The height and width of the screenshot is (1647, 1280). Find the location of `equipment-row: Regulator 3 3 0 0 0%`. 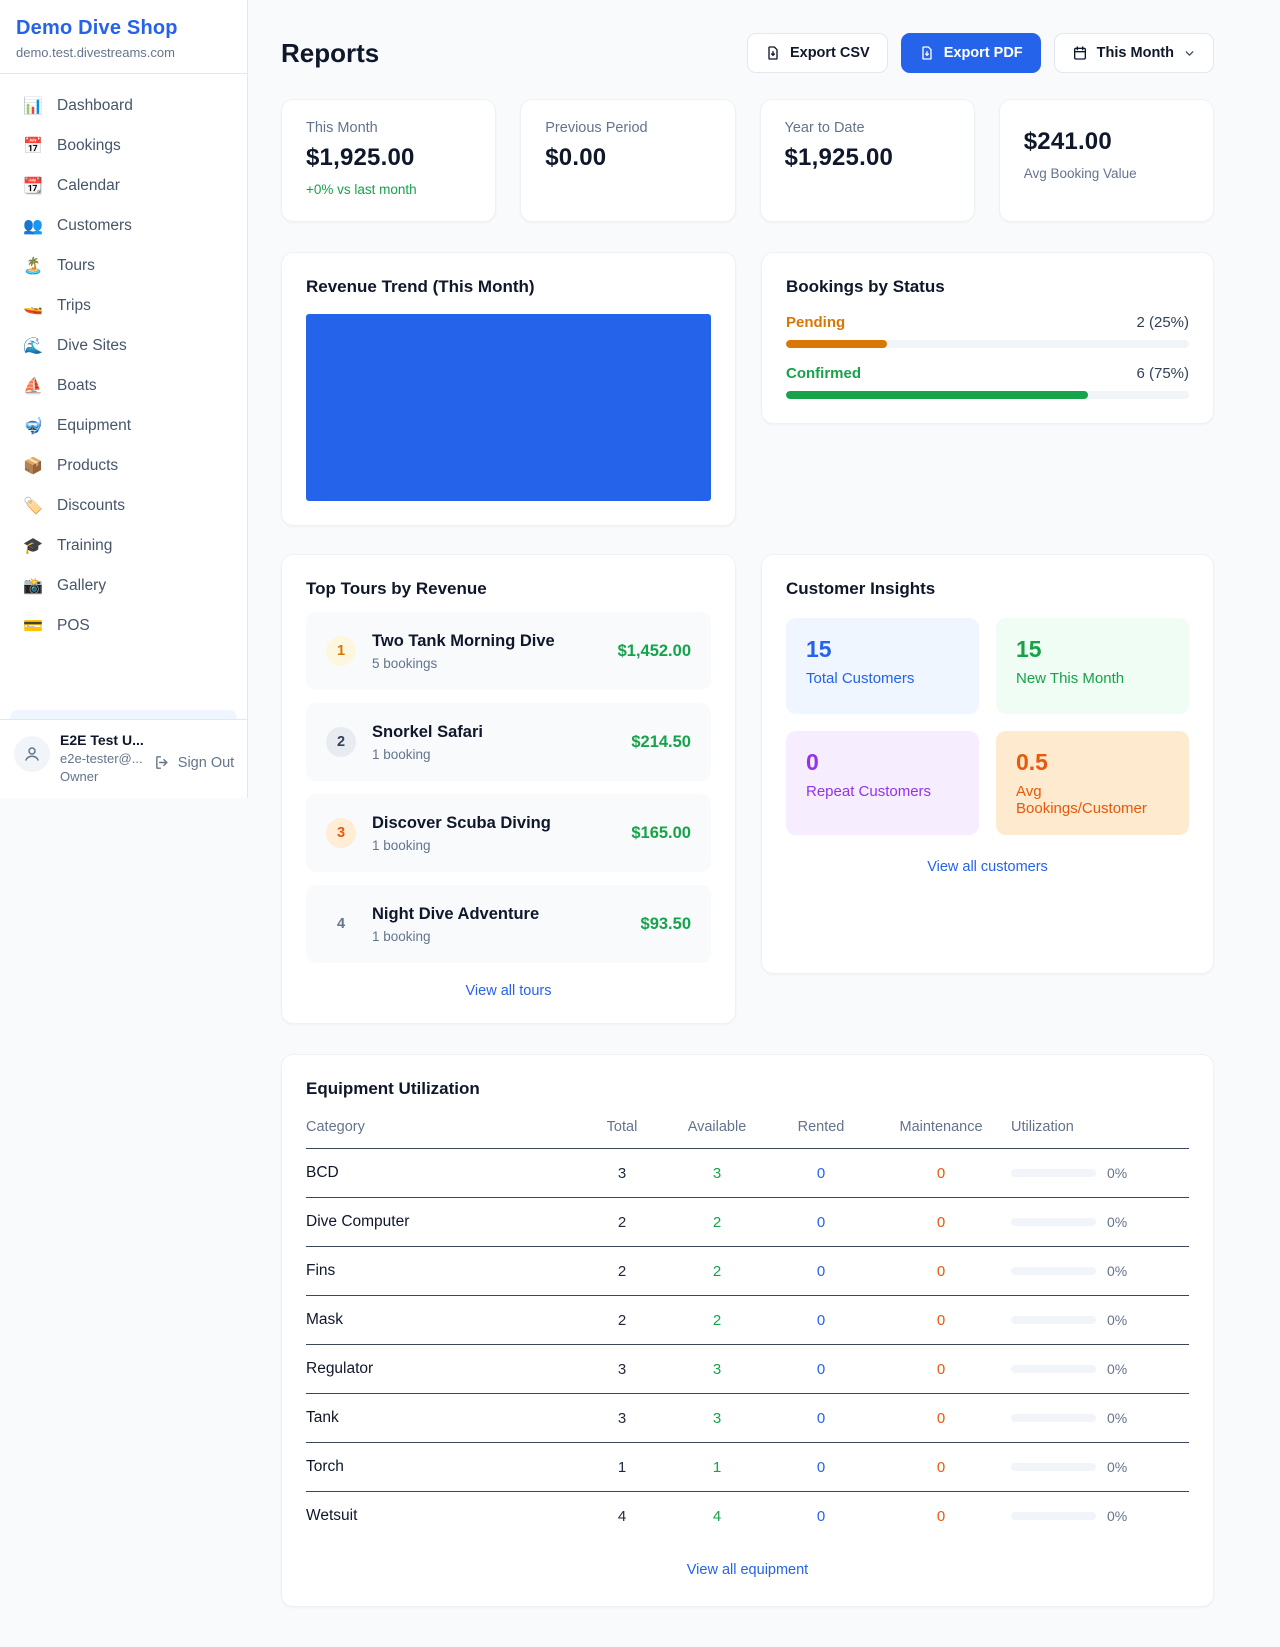

equipment-row: Regulator 3 3 0 0 0% is located at coordinates (747, 1369).